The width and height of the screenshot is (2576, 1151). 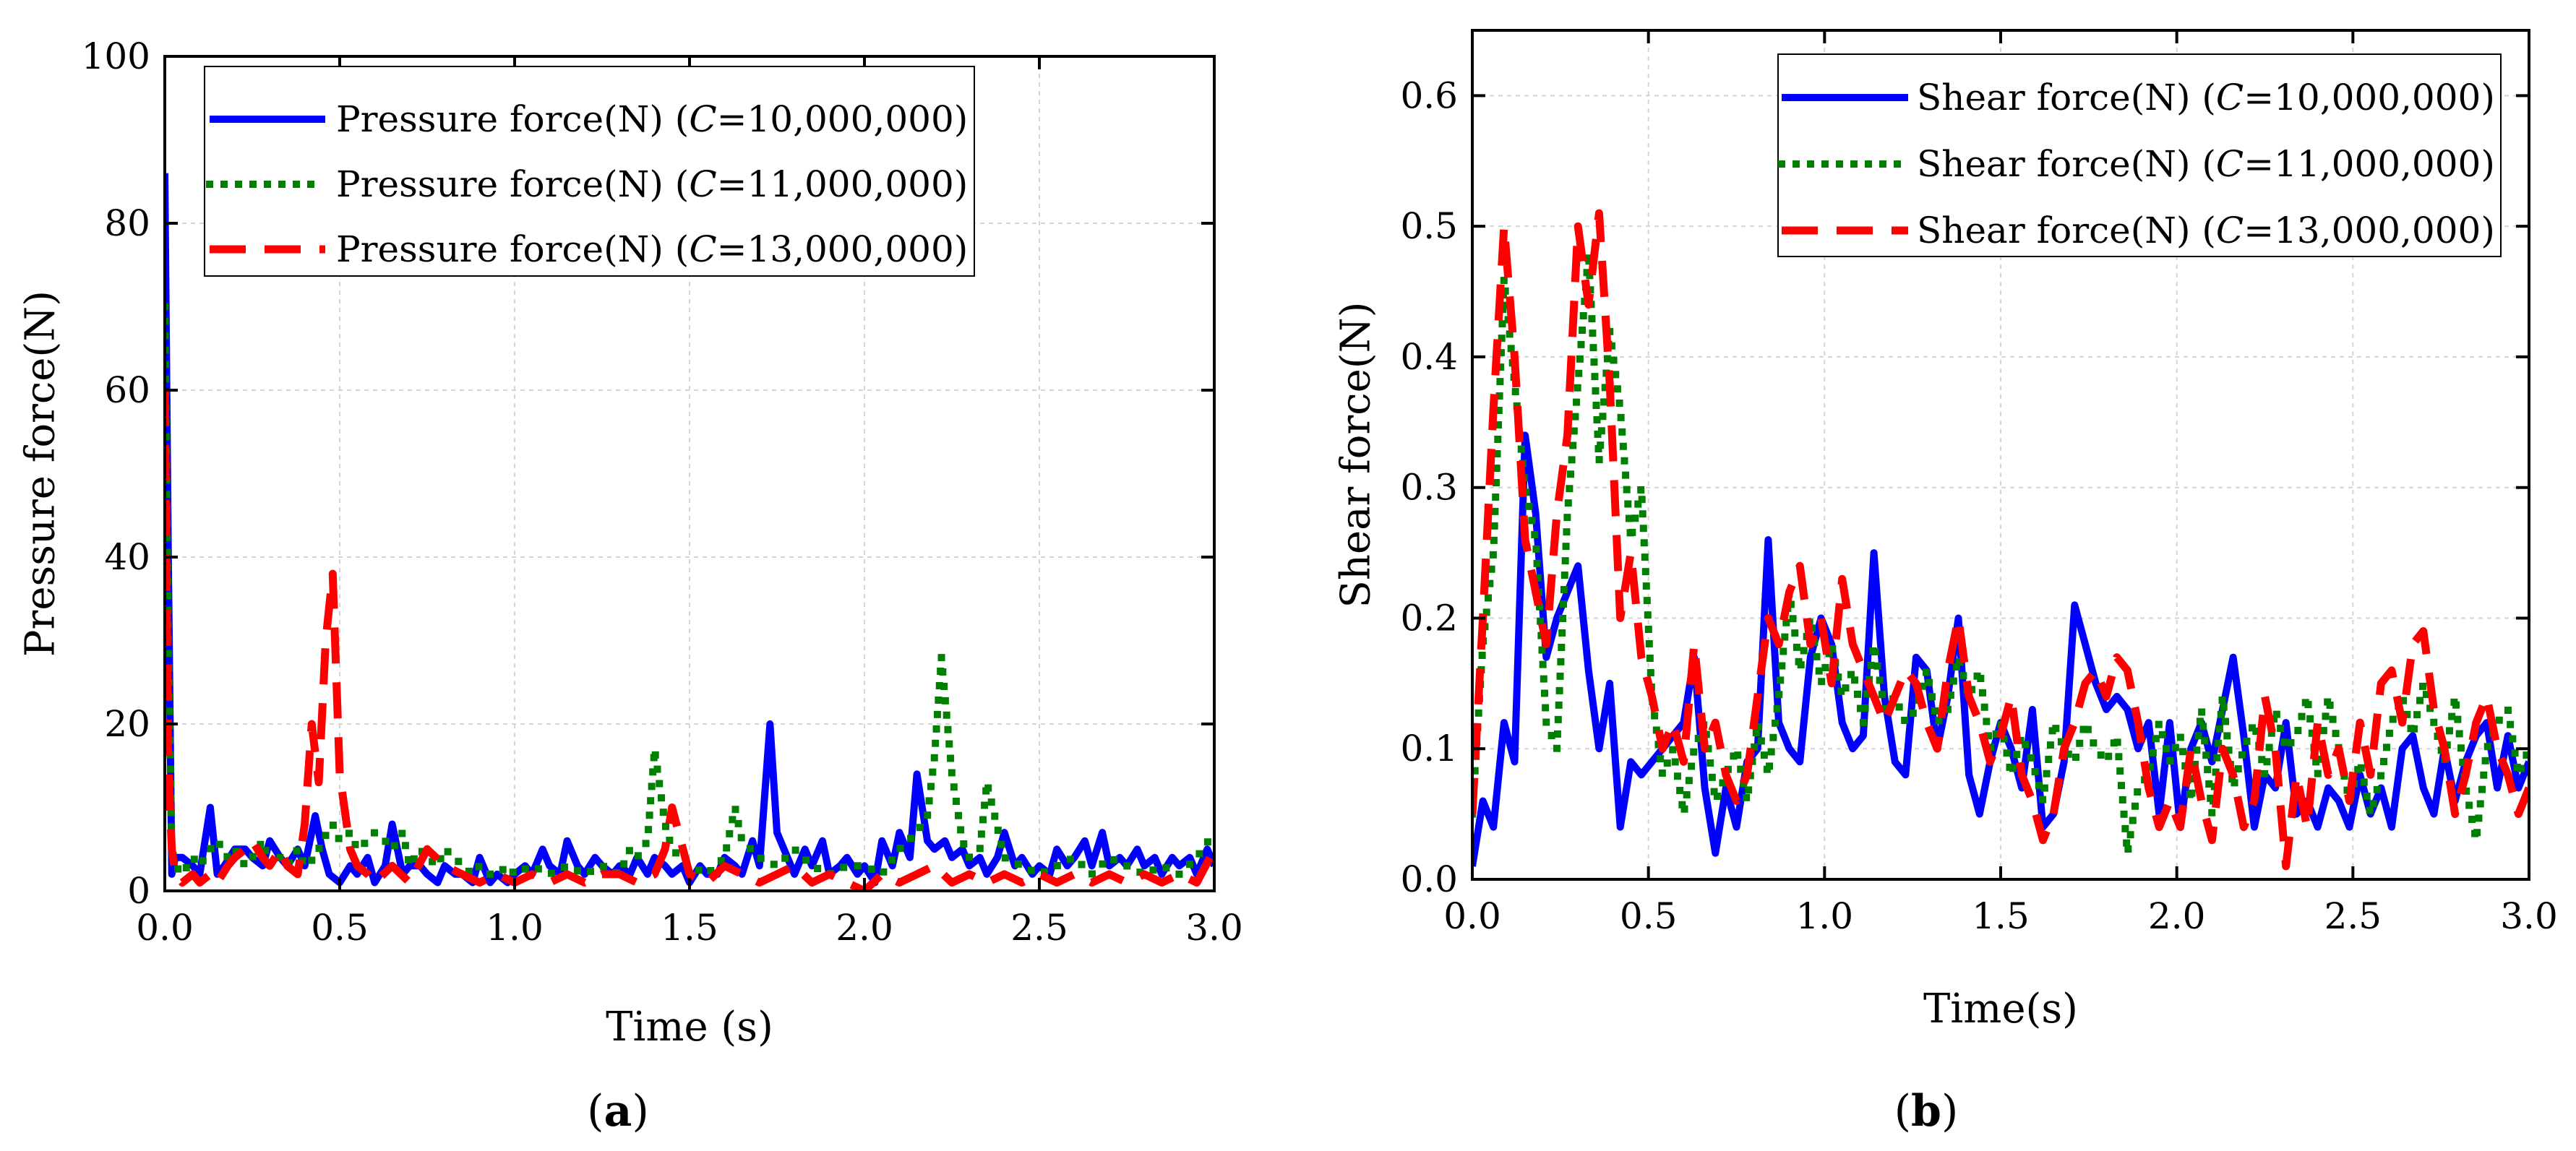 I want to click on y-tick-label: 0.3, so click(x=1429, y=488).